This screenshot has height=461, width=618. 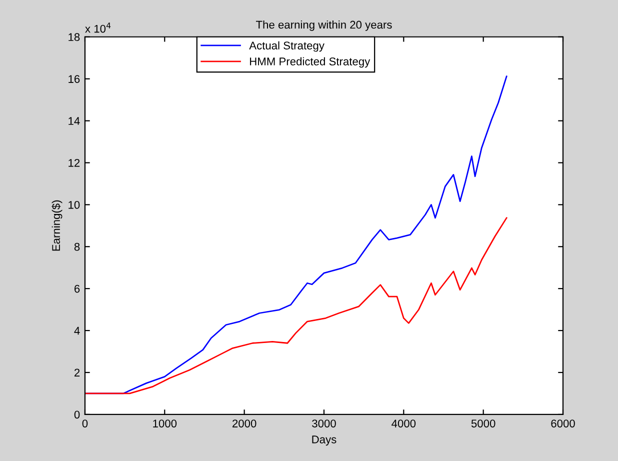 What do you see at coordinates (324, 441) in the screenshot?
I see `x-axis-title: Days` at bounding box center [324, 441].